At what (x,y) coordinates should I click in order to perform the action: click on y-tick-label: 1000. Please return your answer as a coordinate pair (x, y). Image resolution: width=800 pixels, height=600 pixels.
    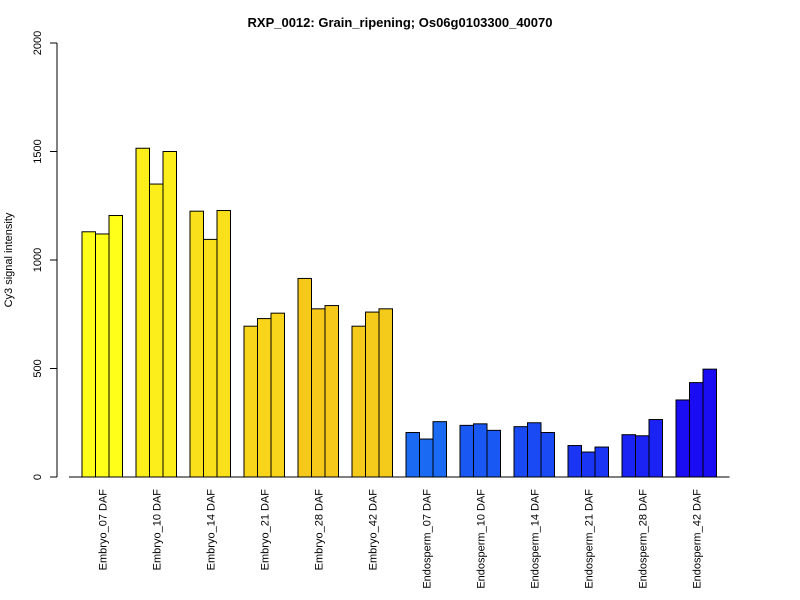
    Looking at the image, I should click on (38, 260).